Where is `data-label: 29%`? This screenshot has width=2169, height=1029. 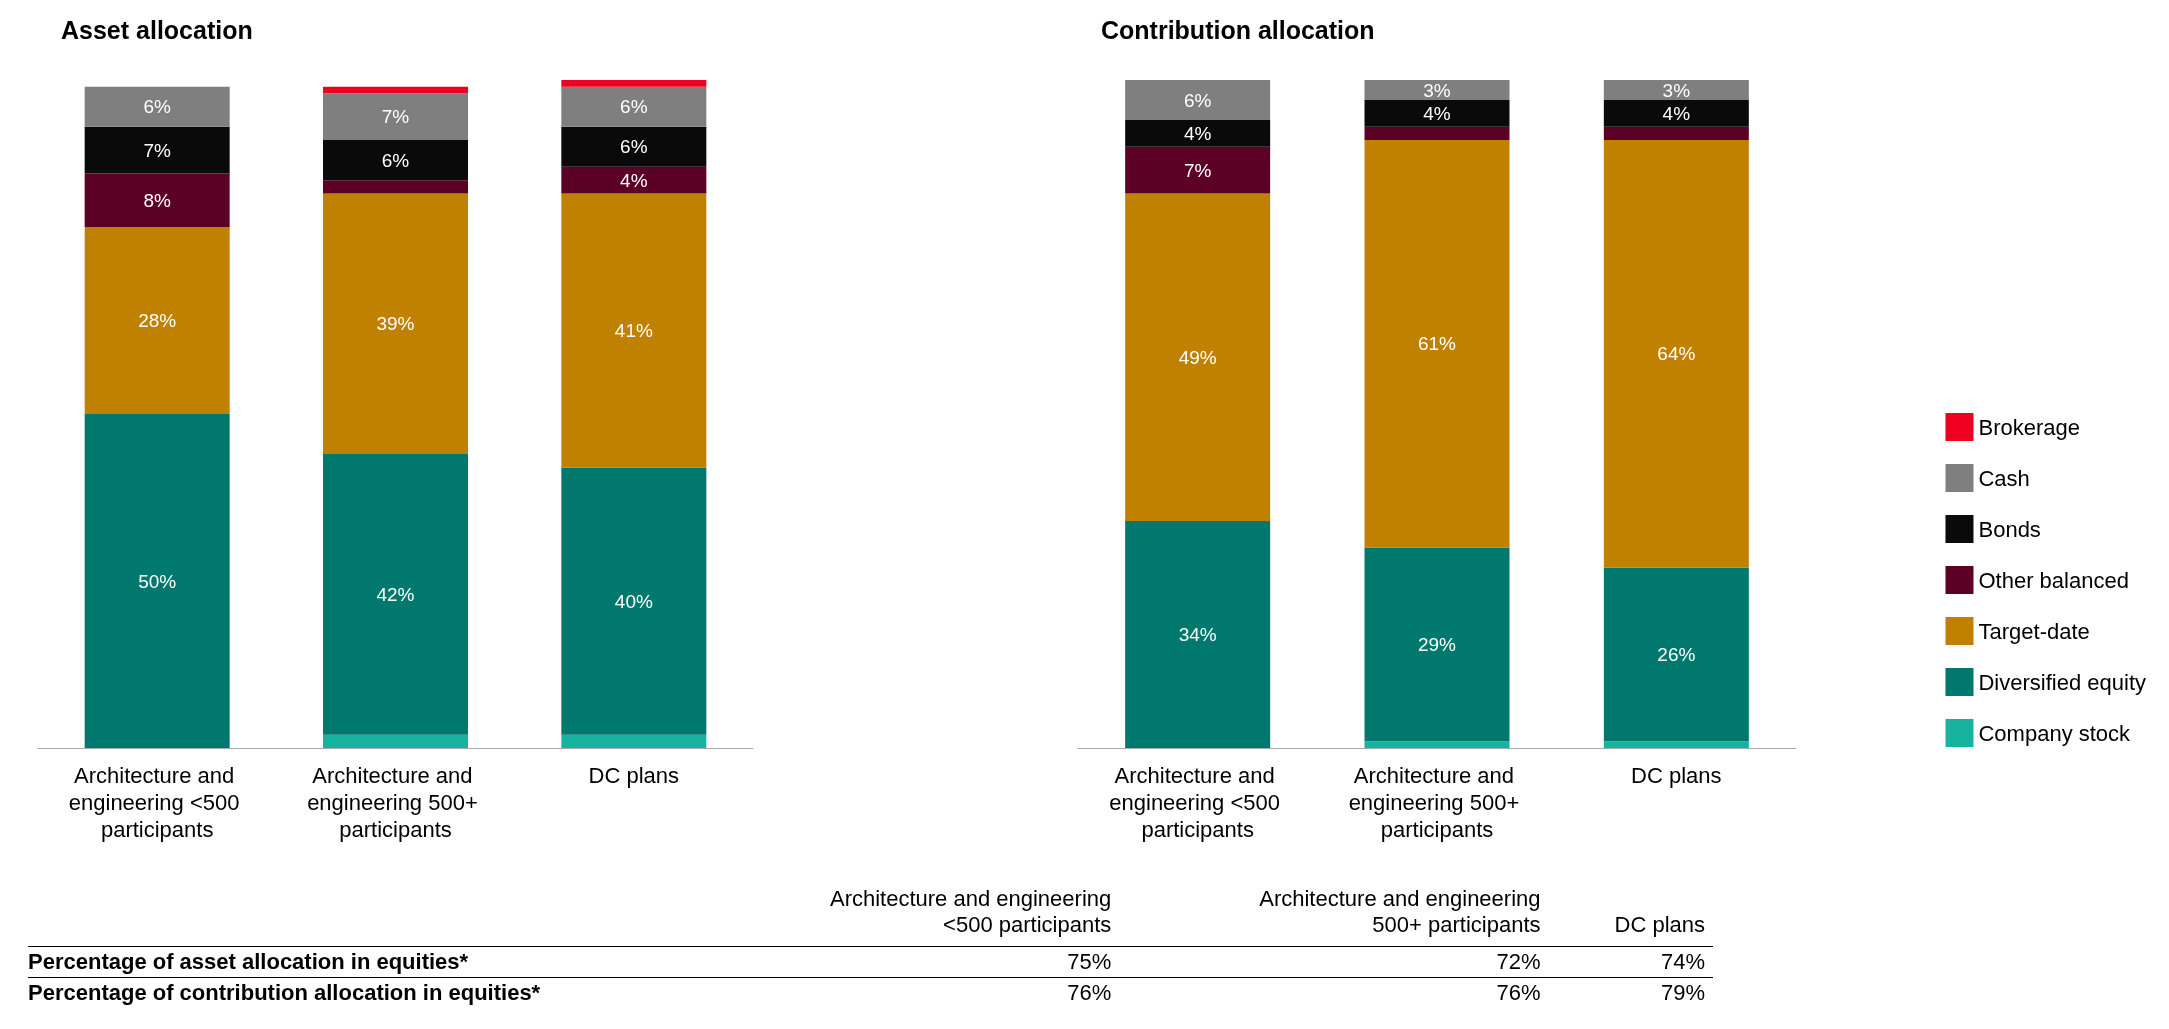 data-label: 29% is located at coordinates (1437, 644).